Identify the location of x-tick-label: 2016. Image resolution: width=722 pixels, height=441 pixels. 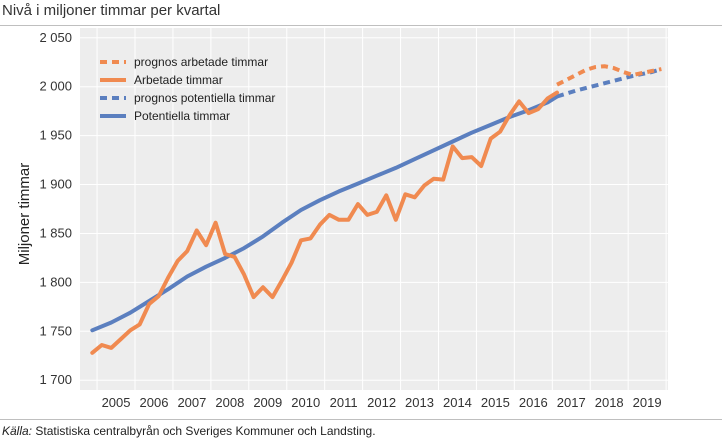
(533, 402).